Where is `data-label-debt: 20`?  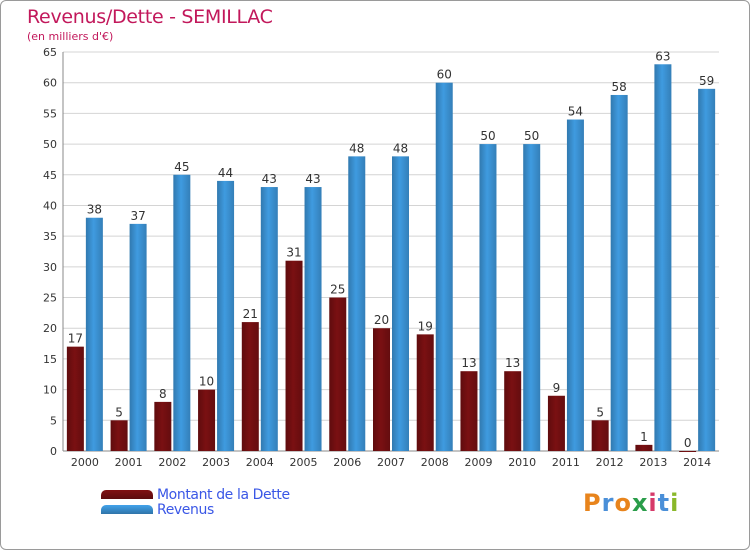
data-label-debt: 20 is located at coordinates (381, 320).